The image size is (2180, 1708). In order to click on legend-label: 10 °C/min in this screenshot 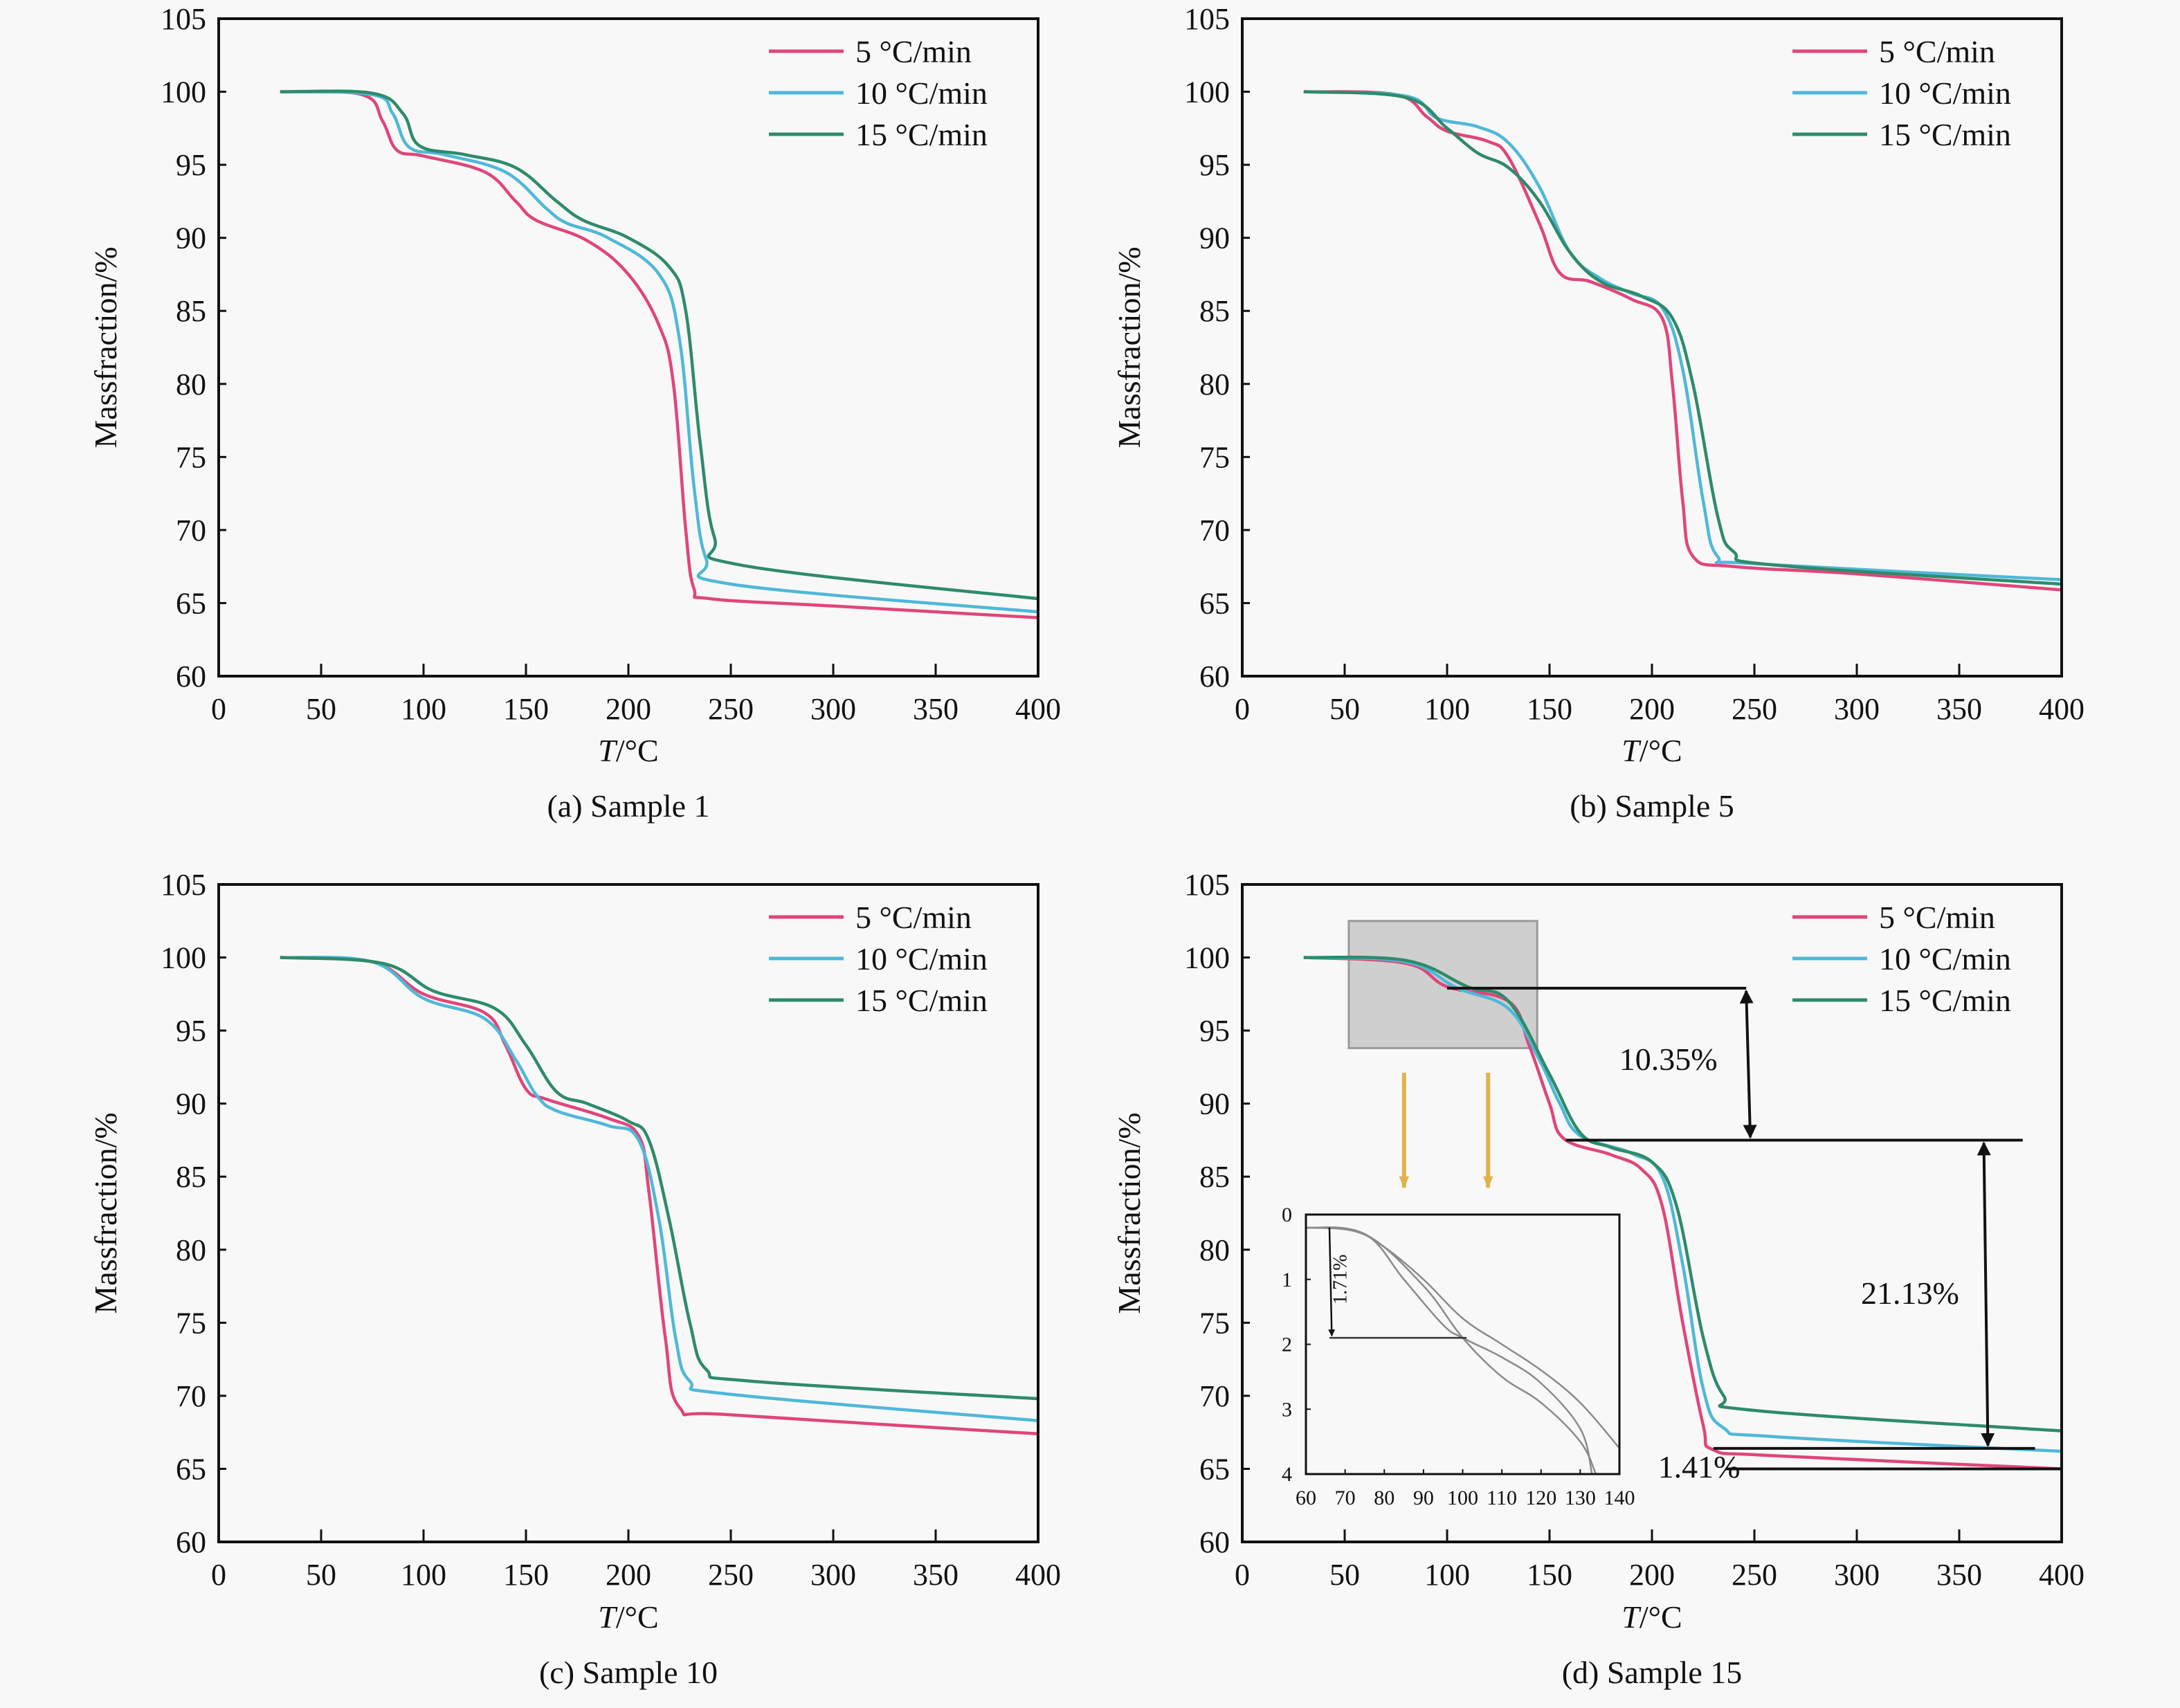, I will do `click(1945, 93)`.